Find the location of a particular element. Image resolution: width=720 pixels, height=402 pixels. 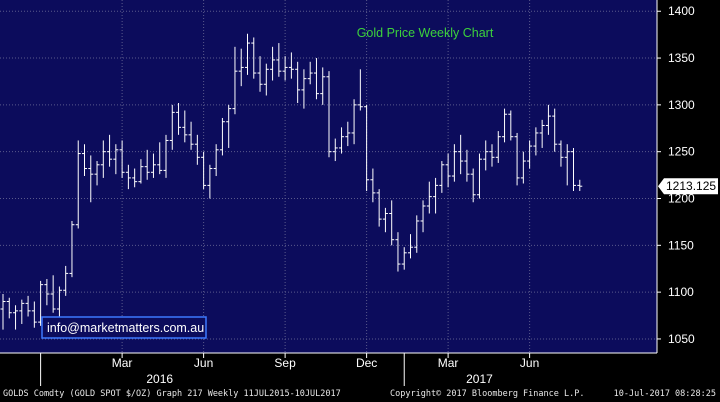

y-tick-label: 1150 is located at coordinates (681, 245).